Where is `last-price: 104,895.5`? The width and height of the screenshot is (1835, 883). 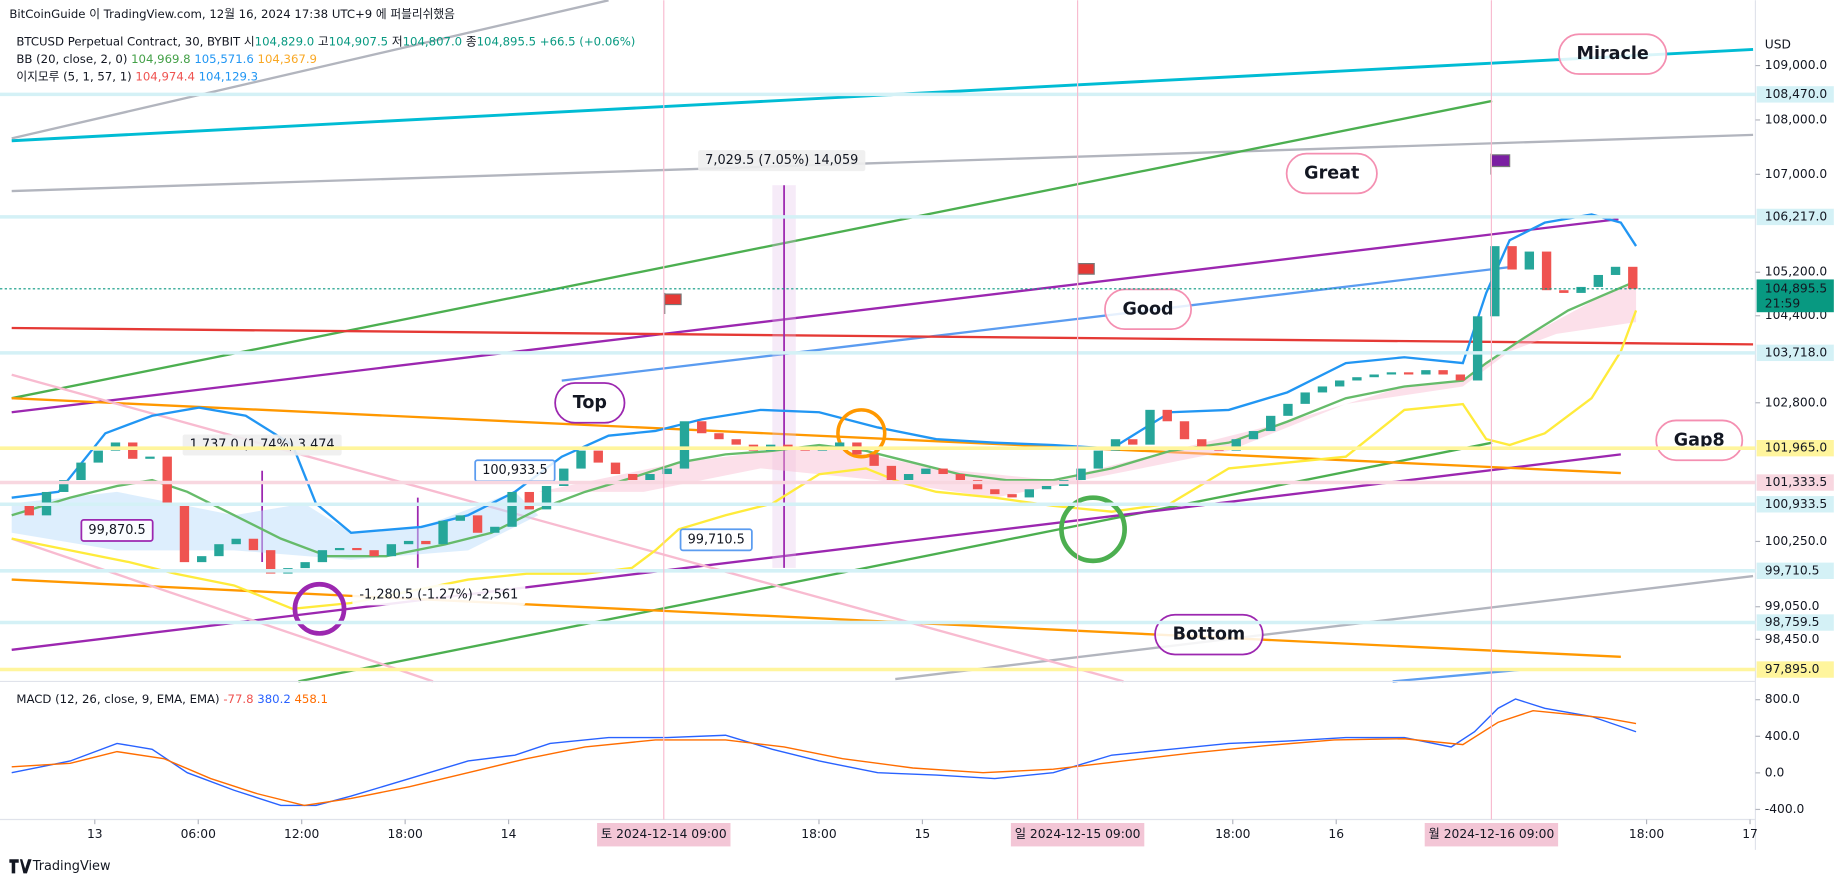
last-price: 104,895.5 is located at coordinates (1796, 288).